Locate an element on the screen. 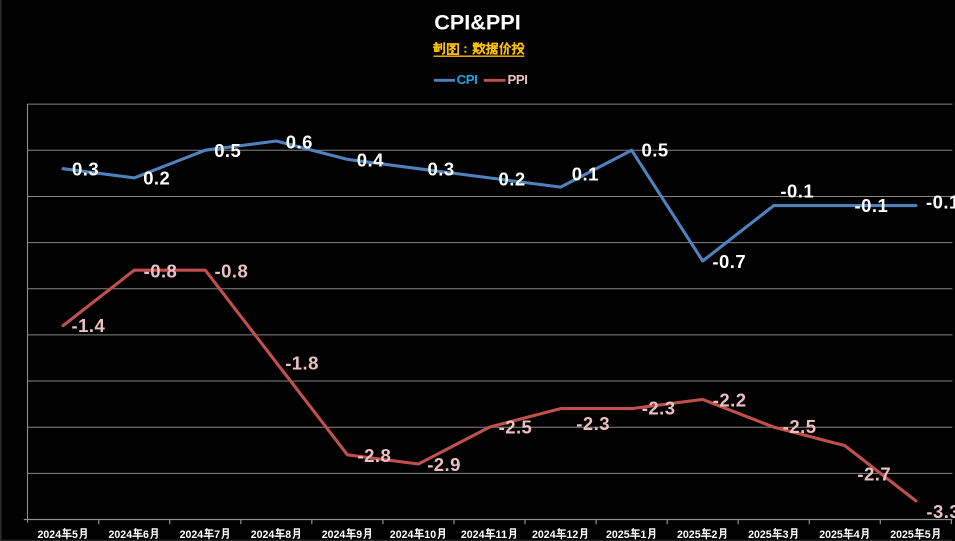 Image resolution: width=955 pixels, height=541 pixels. svg-text: 6 is located at coordinates (146, 535).